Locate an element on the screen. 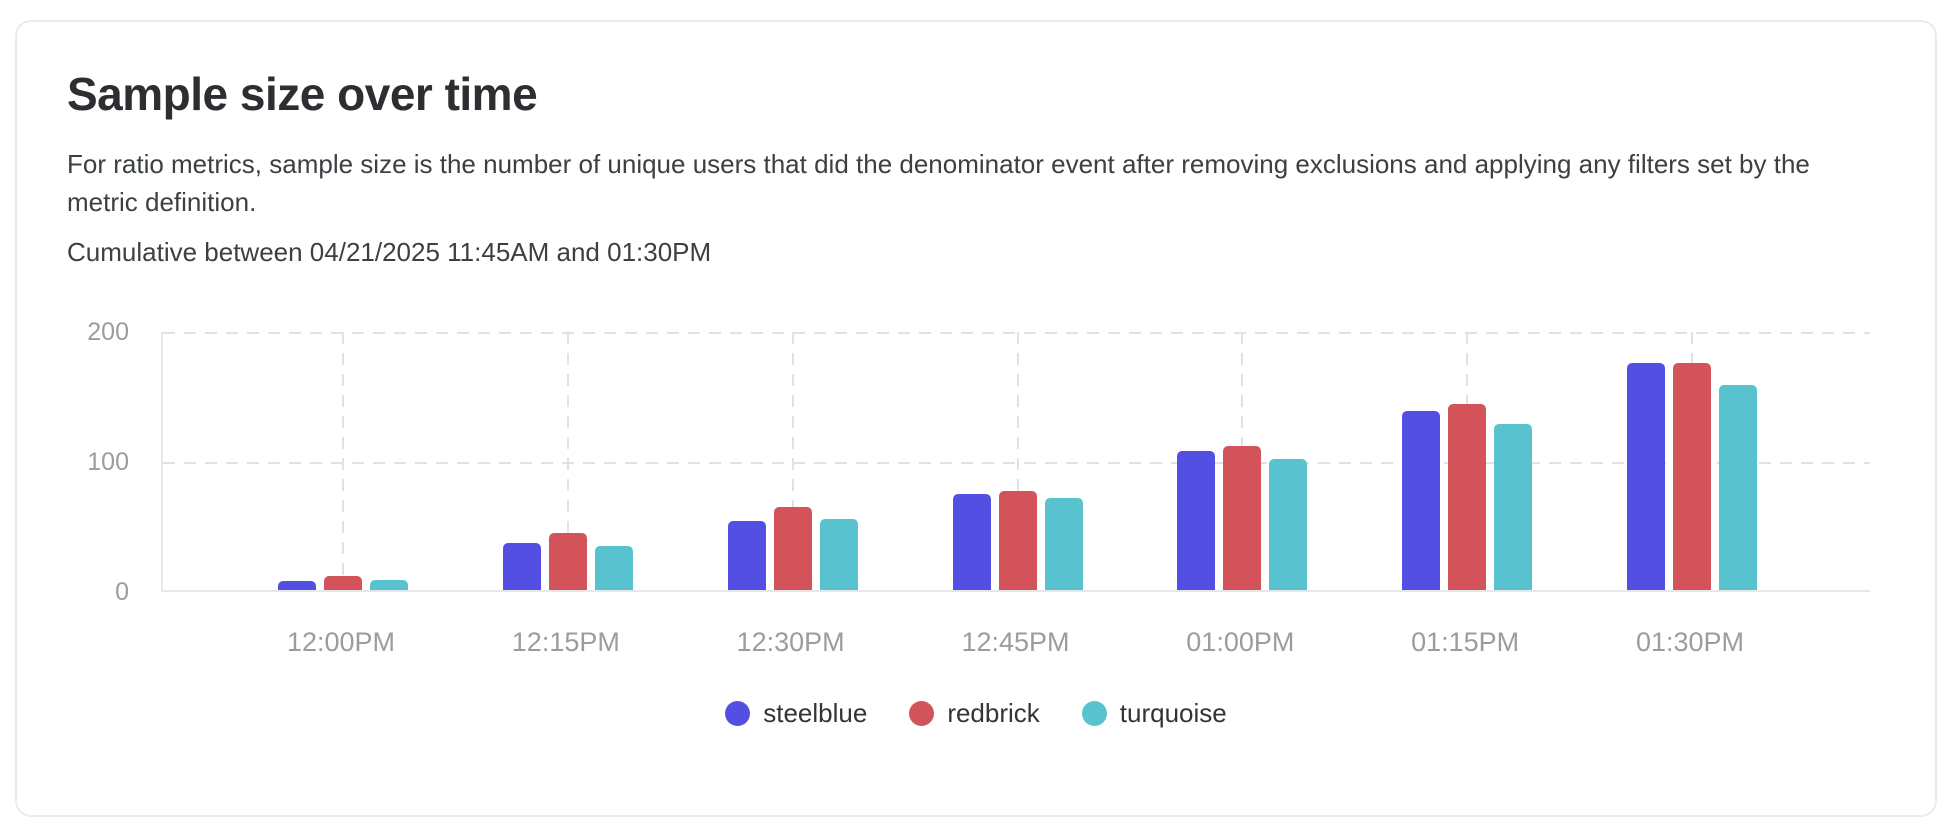  bar-steelblue-12:30PM is located at coordinates (746, 555).